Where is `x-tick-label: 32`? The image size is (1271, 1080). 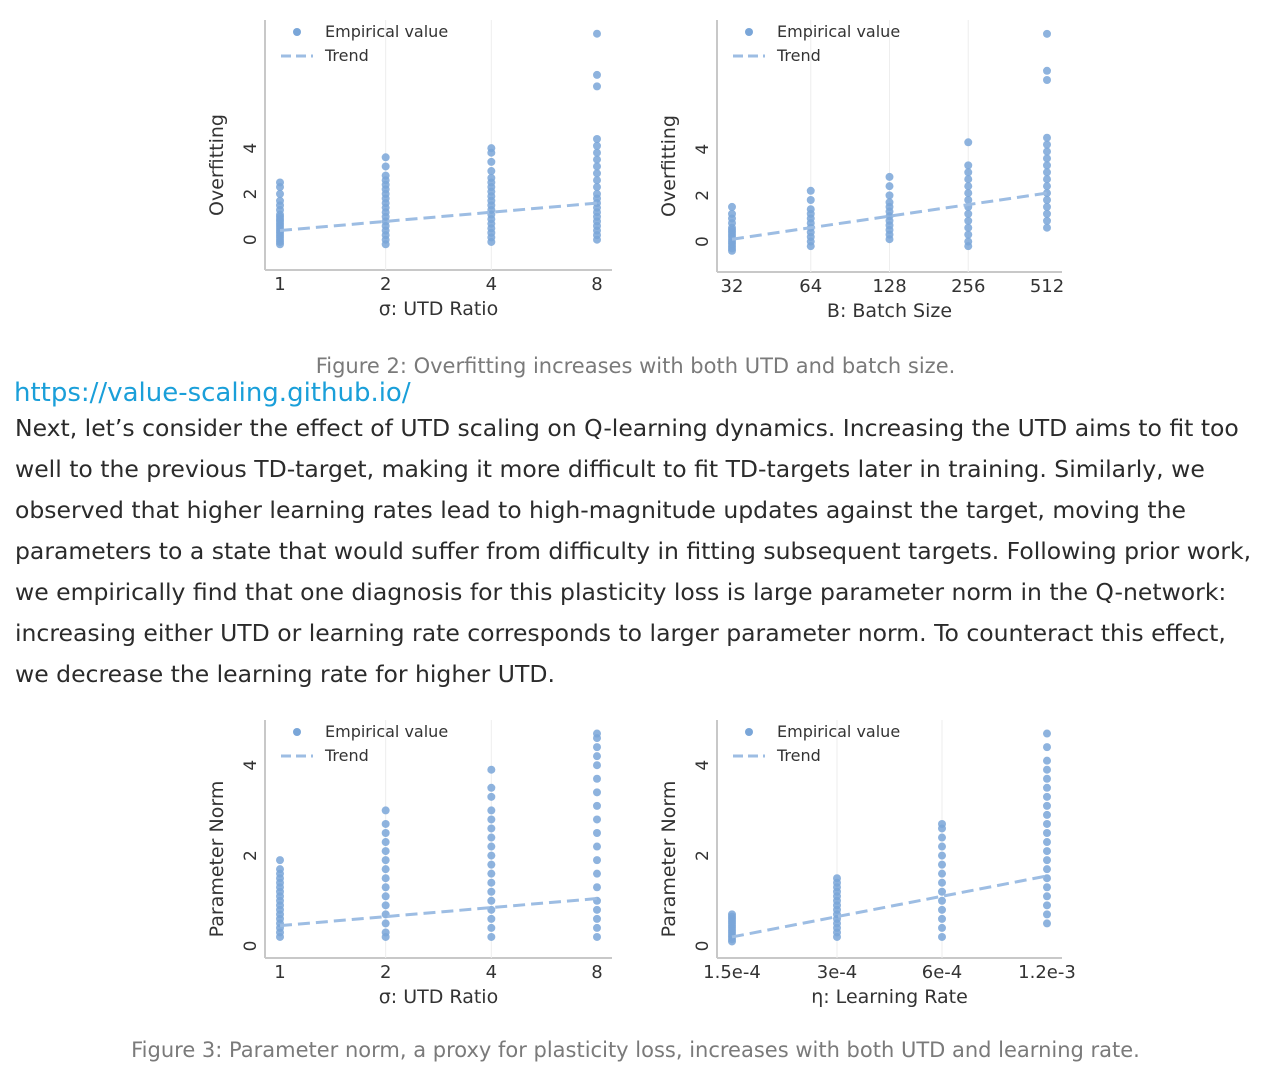 x-tick-label: 32 is located at coordinates (732, 286).